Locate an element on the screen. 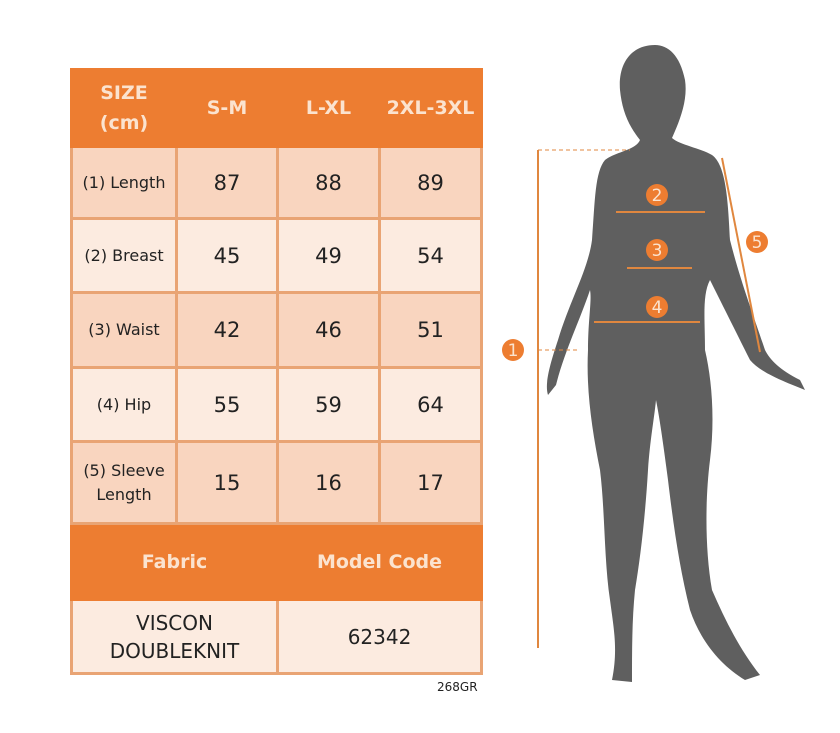  model-code-value: 62342 is located at coordinates (379, 636).